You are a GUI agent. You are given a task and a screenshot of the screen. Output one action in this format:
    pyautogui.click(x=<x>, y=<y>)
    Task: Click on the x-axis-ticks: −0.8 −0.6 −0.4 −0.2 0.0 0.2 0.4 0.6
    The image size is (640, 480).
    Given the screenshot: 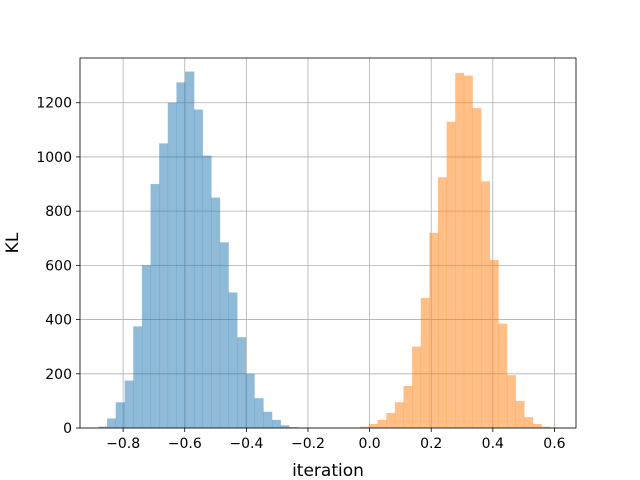 What is the action you would take?
    pyautogui.click(x=336, y=440)
    